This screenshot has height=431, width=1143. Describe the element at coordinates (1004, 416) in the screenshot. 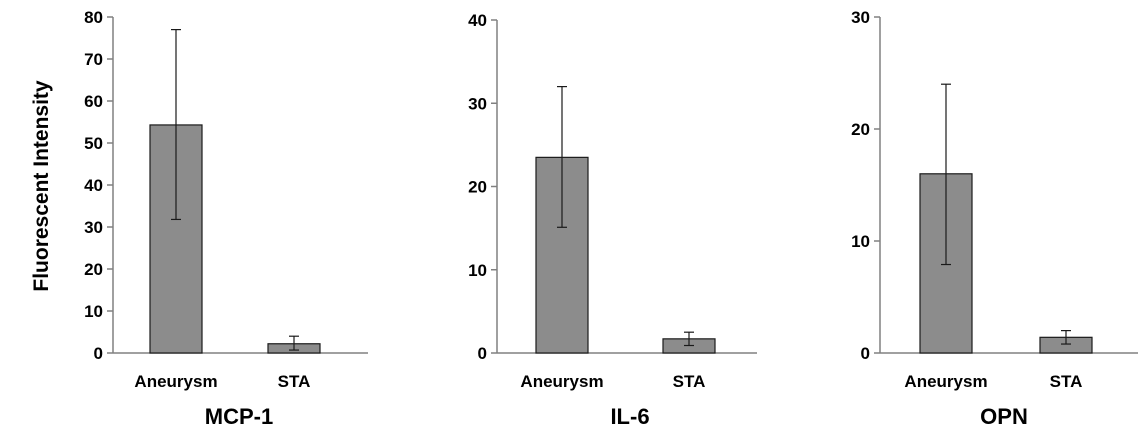

I see `panel-title: OPN` at that location.